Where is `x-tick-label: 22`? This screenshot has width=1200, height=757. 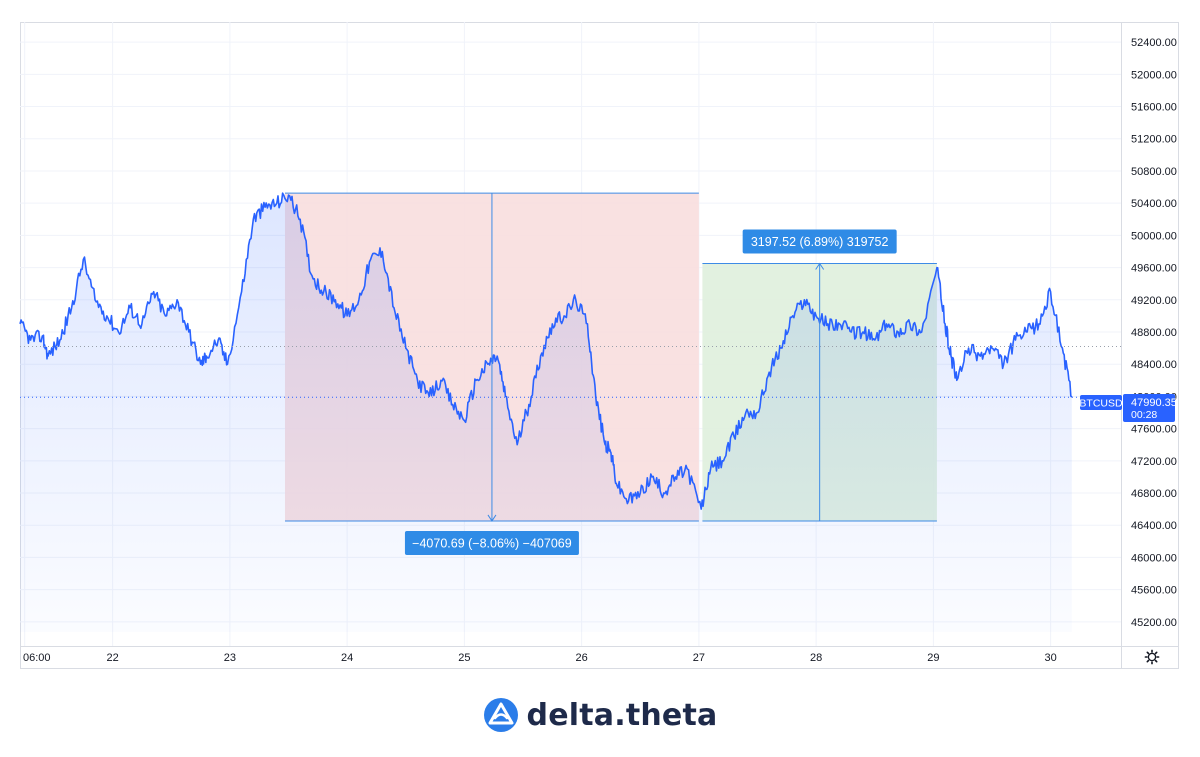 x-tick-label: 22 is located at coordinates (113, 658).